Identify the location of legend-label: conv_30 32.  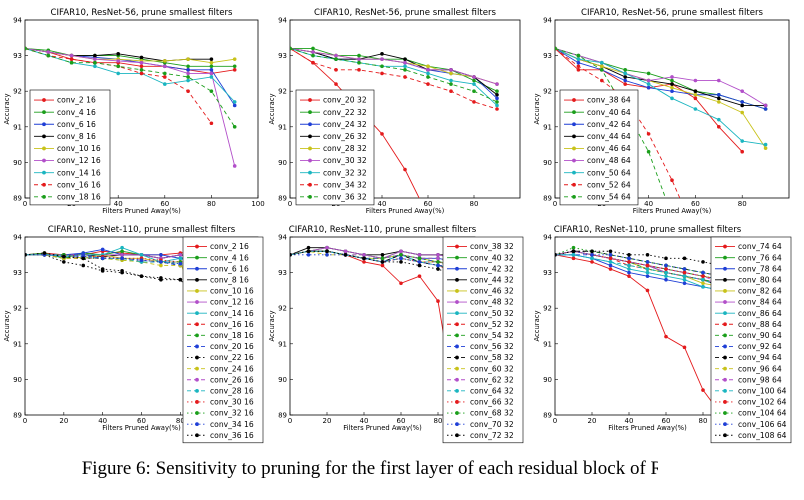
(345, 160).